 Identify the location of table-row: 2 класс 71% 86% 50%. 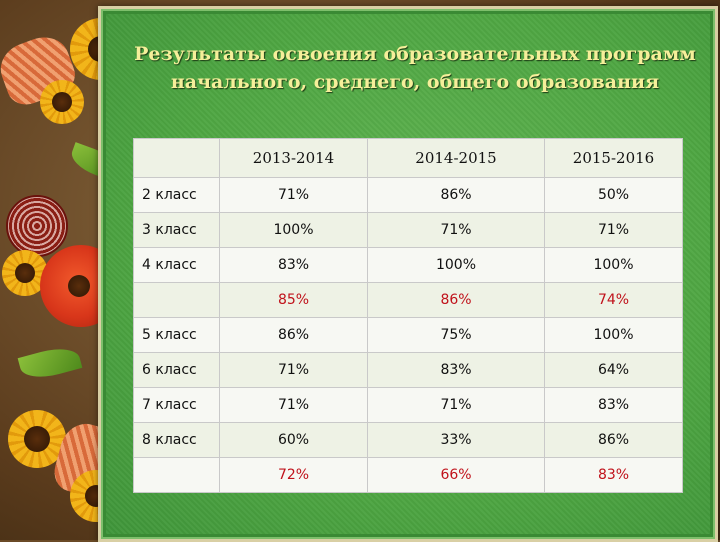
(408, 195).